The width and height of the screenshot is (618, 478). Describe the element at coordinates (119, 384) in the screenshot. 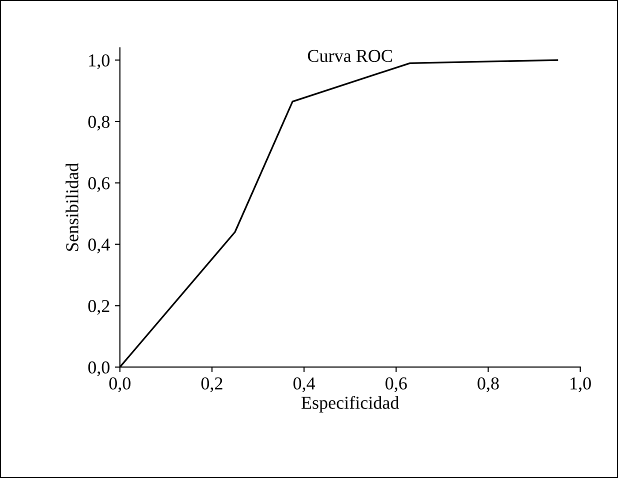

I see `x-tick-label: 0,0` at that location.